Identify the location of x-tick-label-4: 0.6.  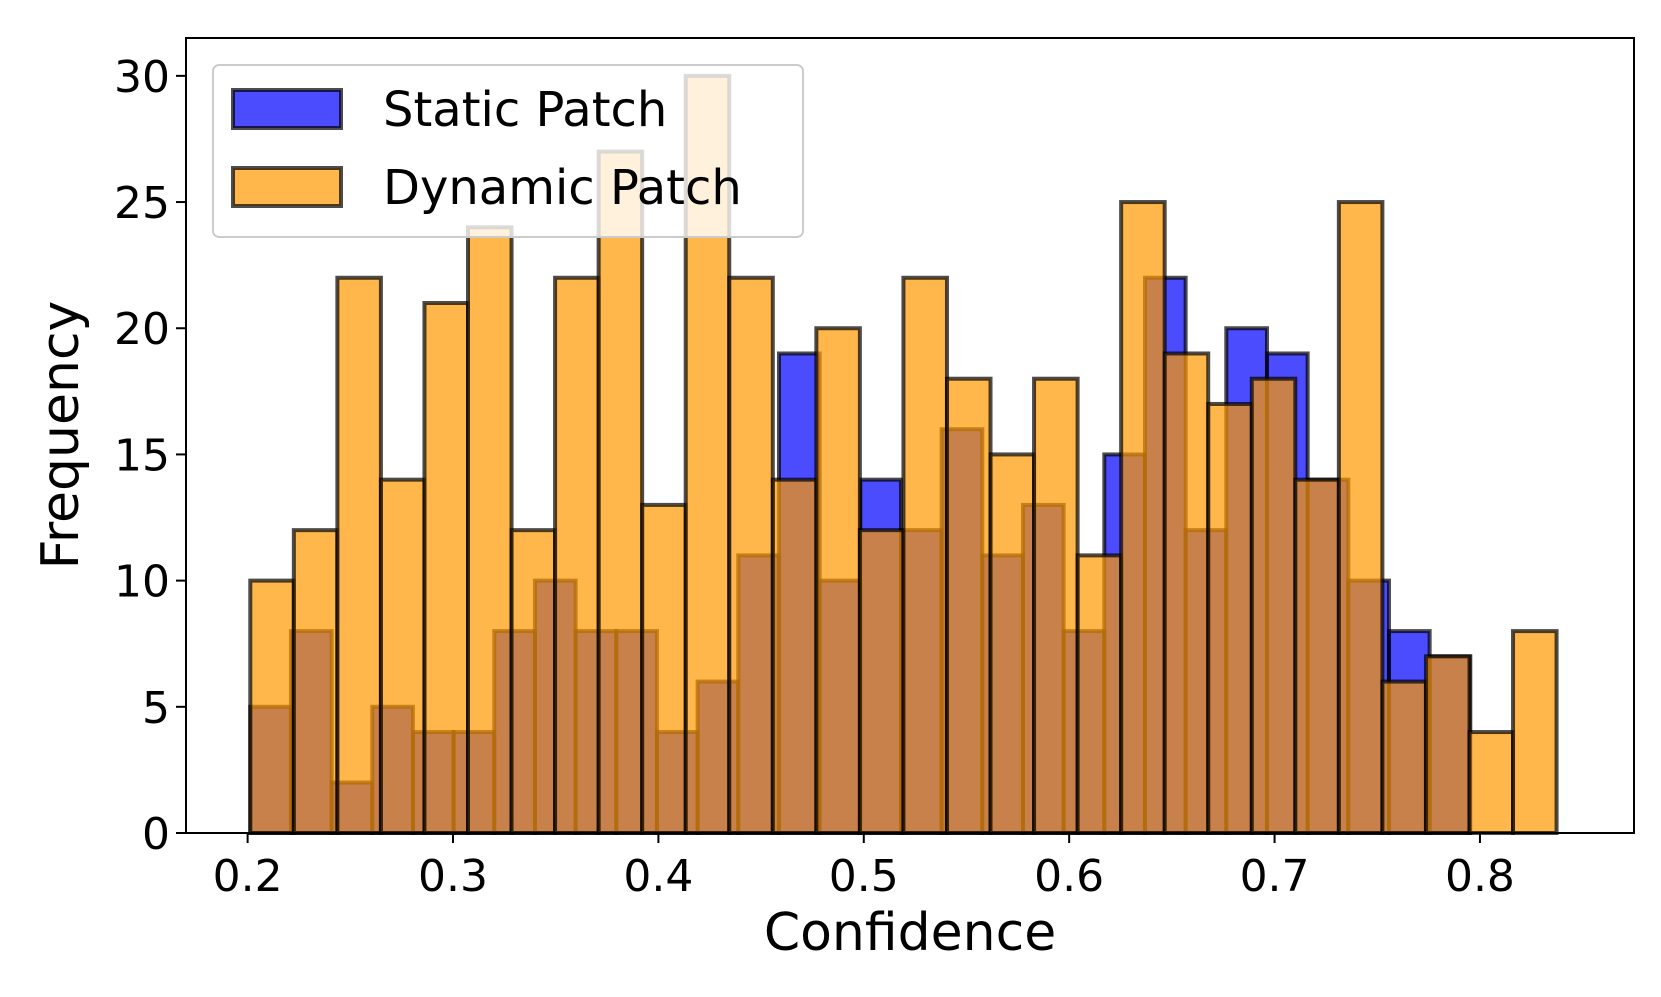
(1069, 876).